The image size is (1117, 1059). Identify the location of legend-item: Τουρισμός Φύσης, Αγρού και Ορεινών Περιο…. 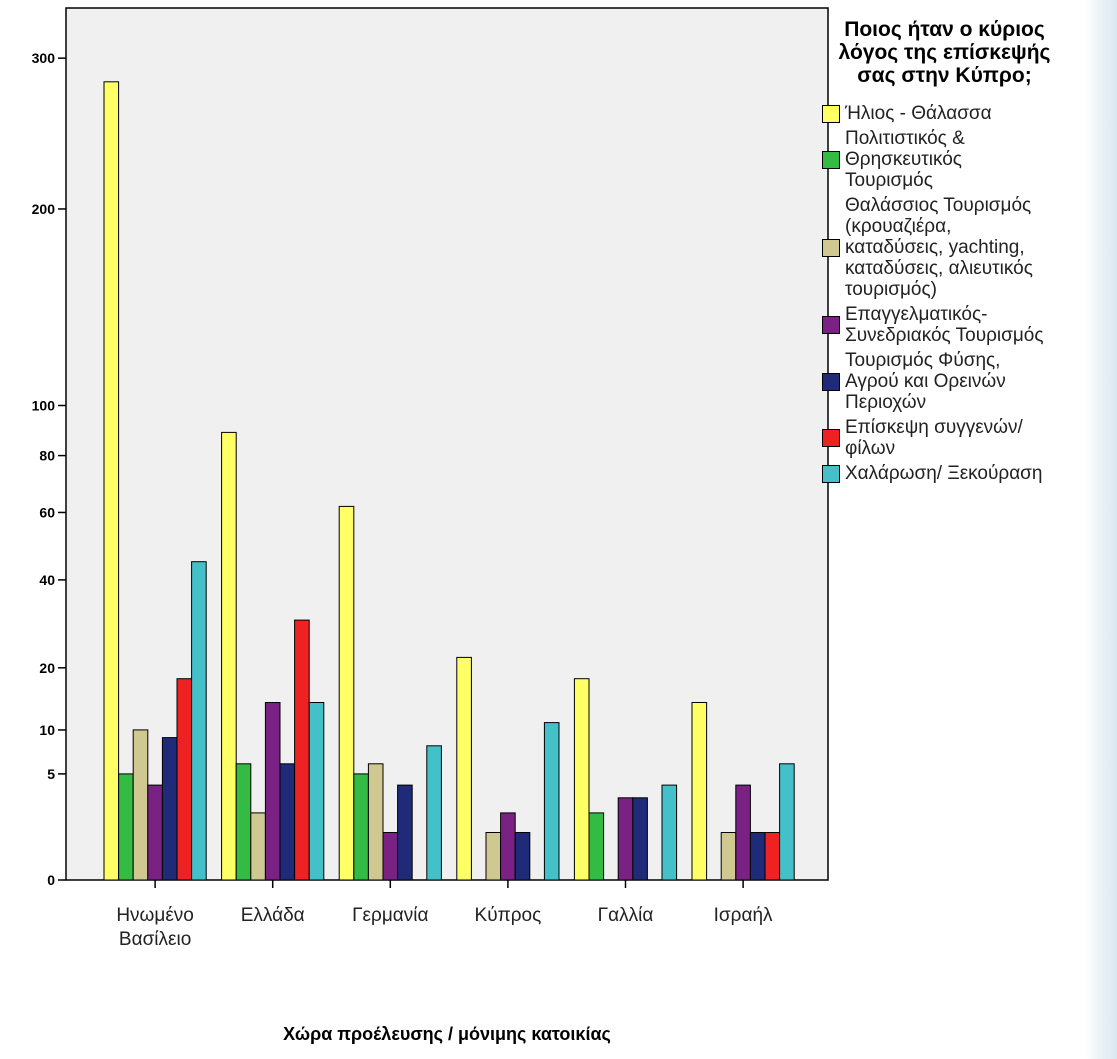
(957, 381).